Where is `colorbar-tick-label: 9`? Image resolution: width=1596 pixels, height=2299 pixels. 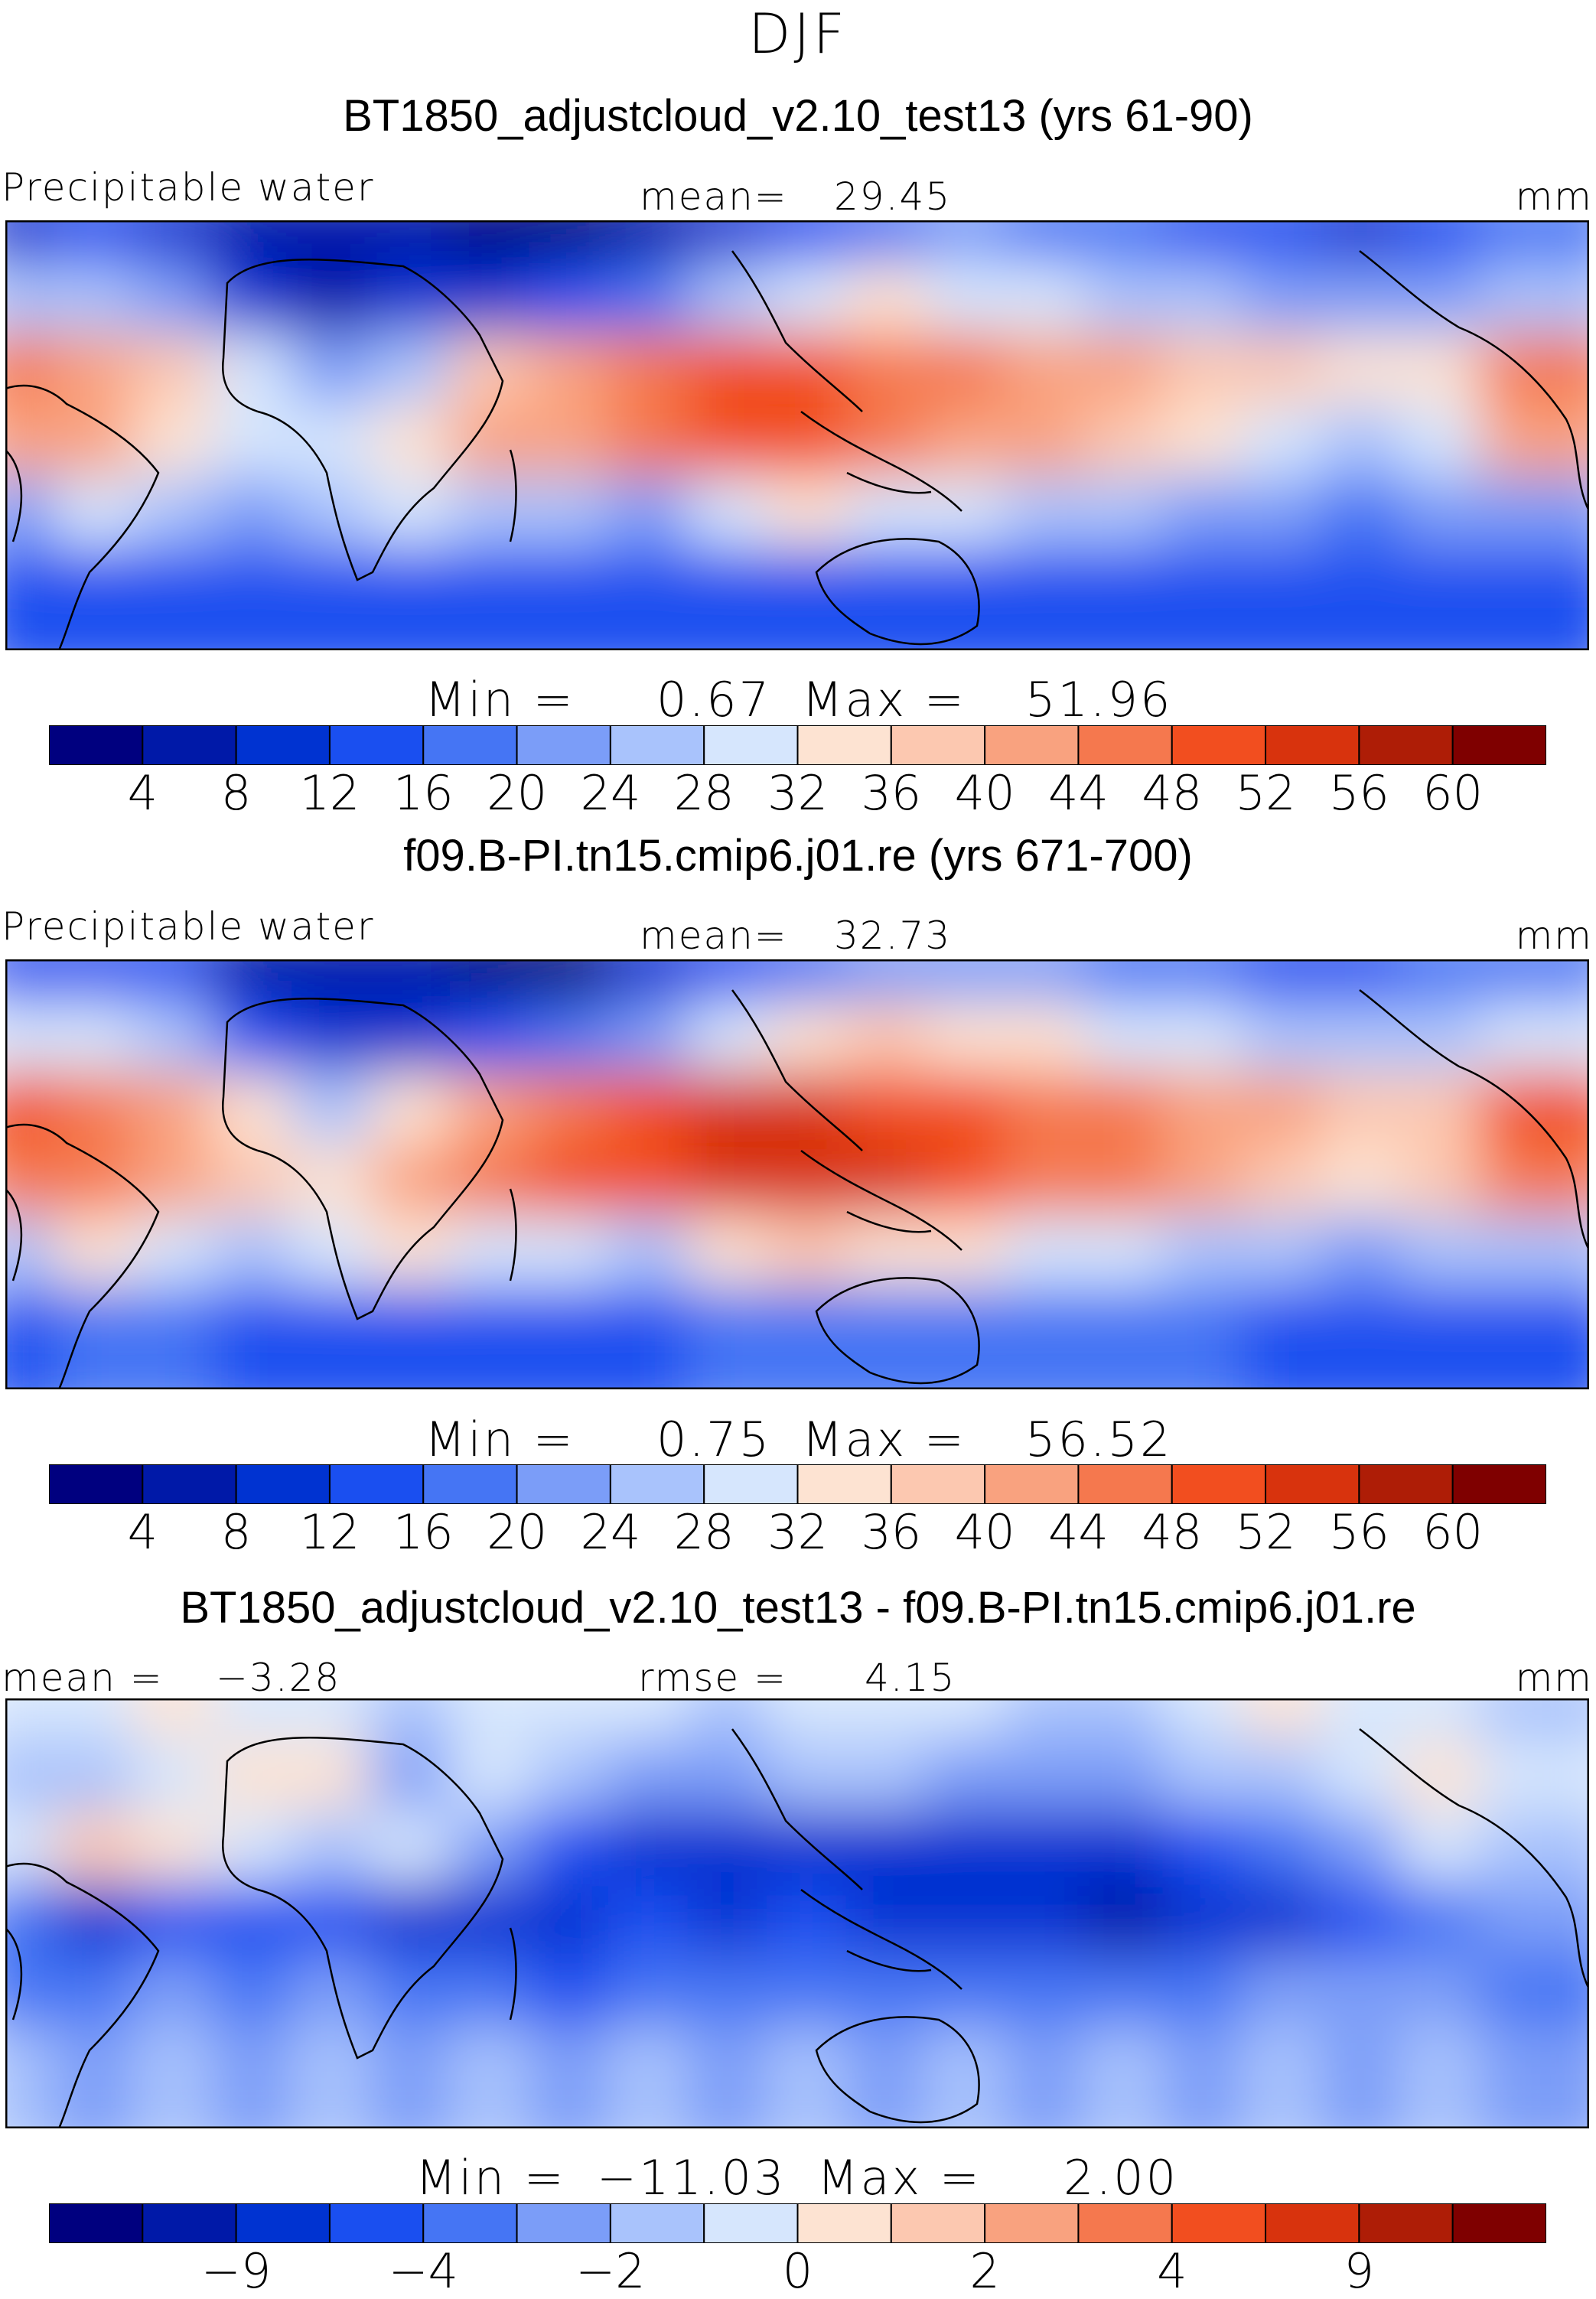
colorbar-tick-label: 9 is located at coordinates (1359, 2271).